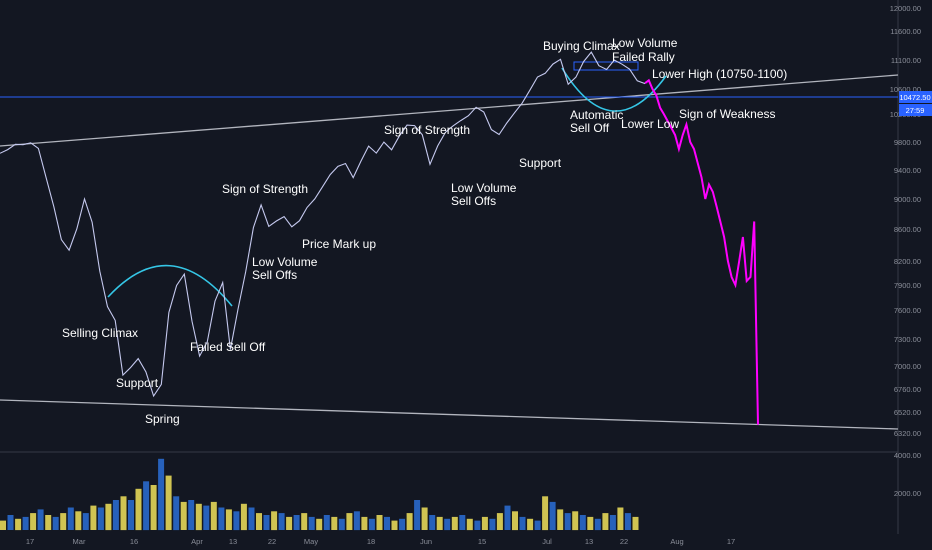  What do you see at coordinates (547, 541) in the screenshot?
I see `time-tick-label: Jul` at bounding box center [547, 541].